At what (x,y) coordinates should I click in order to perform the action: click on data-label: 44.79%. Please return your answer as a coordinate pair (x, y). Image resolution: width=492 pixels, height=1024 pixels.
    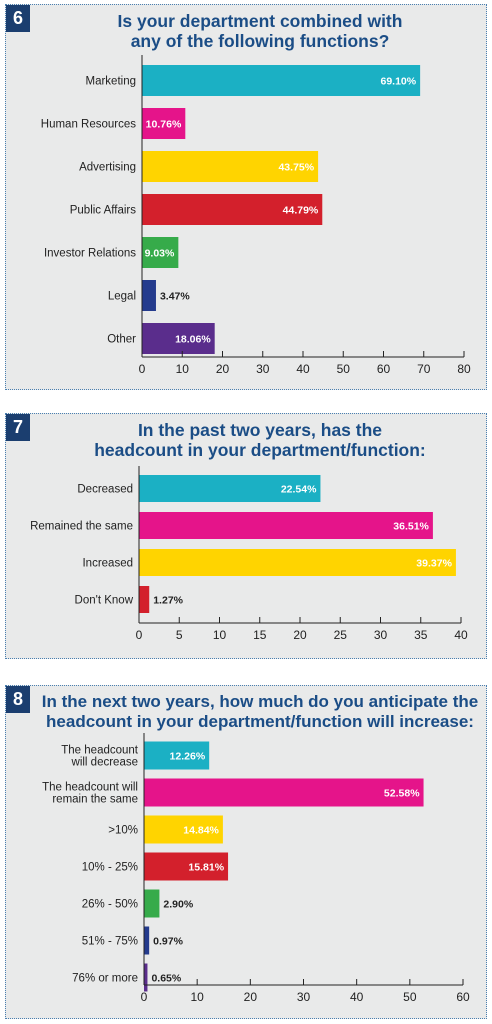
    Looking at the image, I should click on (301, 211).